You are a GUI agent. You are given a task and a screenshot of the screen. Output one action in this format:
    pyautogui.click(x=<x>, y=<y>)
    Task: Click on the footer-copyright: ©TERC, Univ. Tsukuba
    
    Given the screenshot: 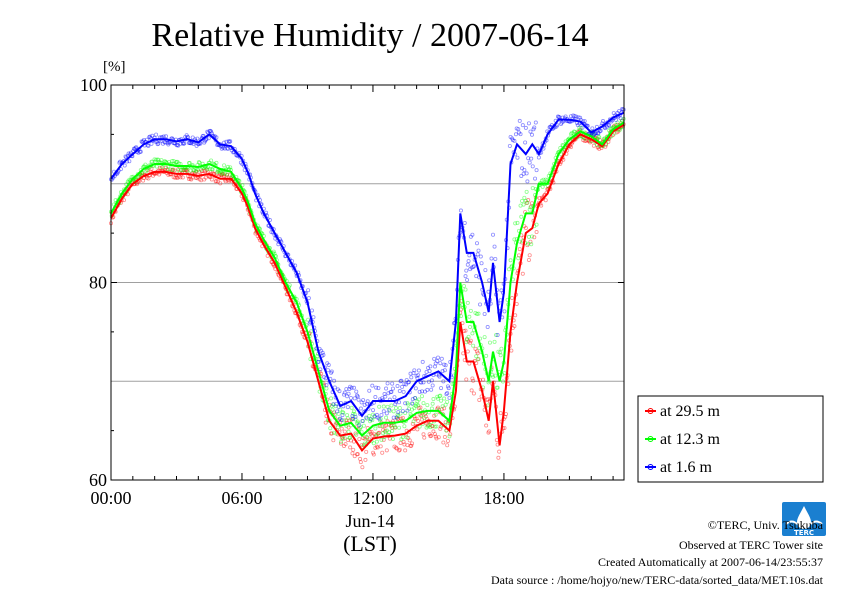 What is the action you would take?
    pyautogui.click(x=766, y=525)
    